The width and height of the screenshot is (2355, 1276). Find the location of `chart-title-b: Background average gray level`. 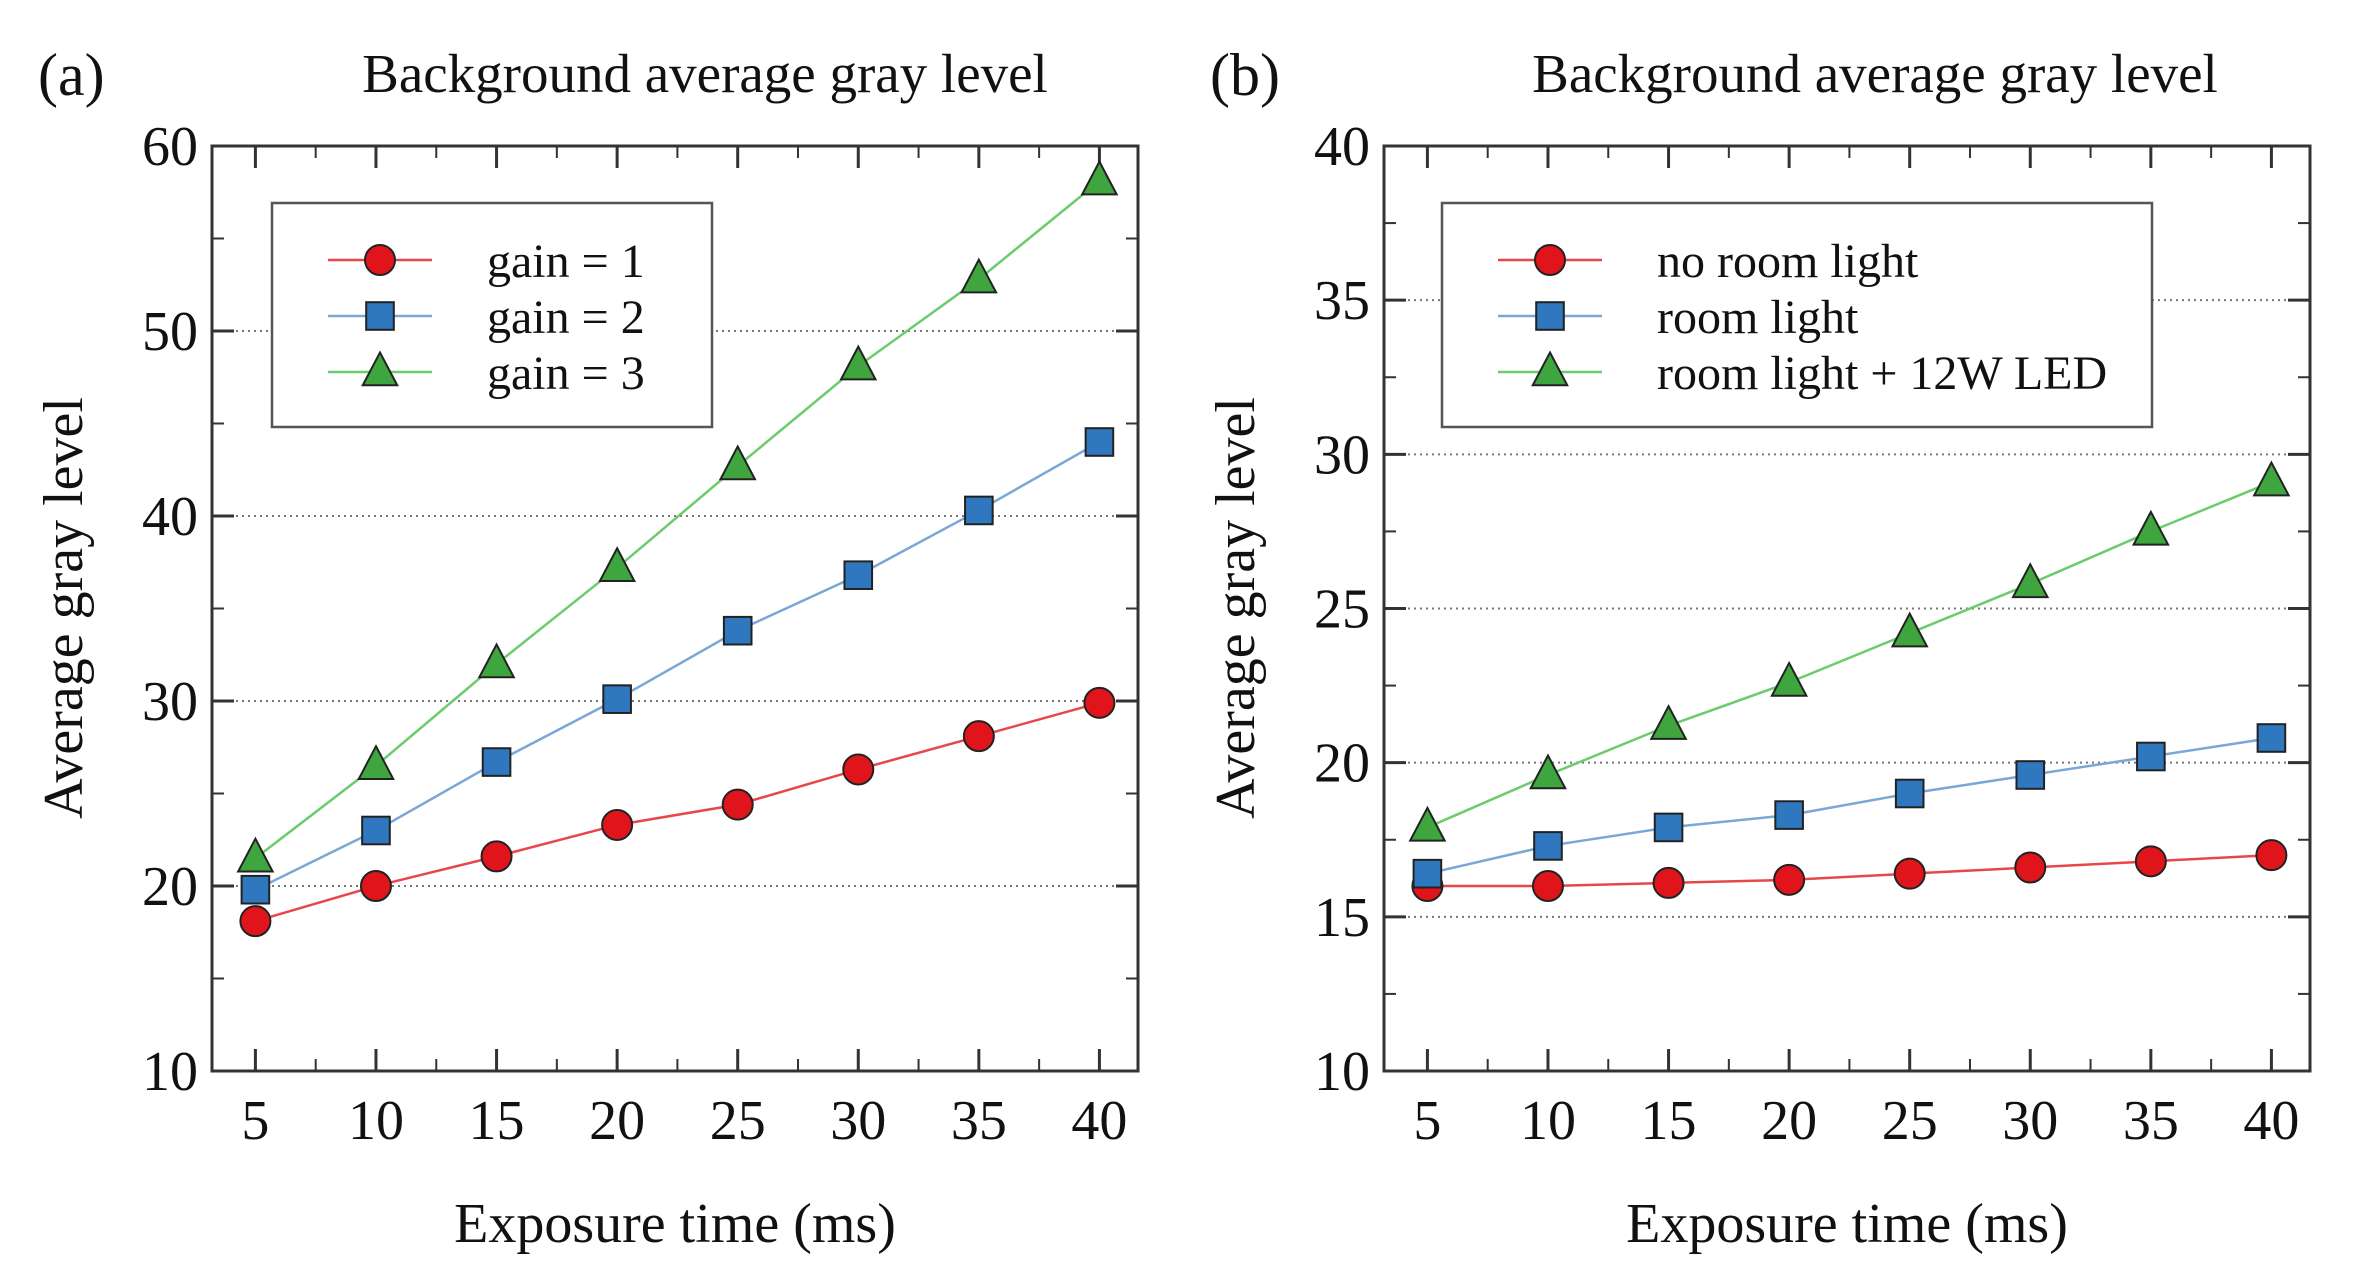

chart-title-b: Background average gray level is located at coordinates (1875, 73).